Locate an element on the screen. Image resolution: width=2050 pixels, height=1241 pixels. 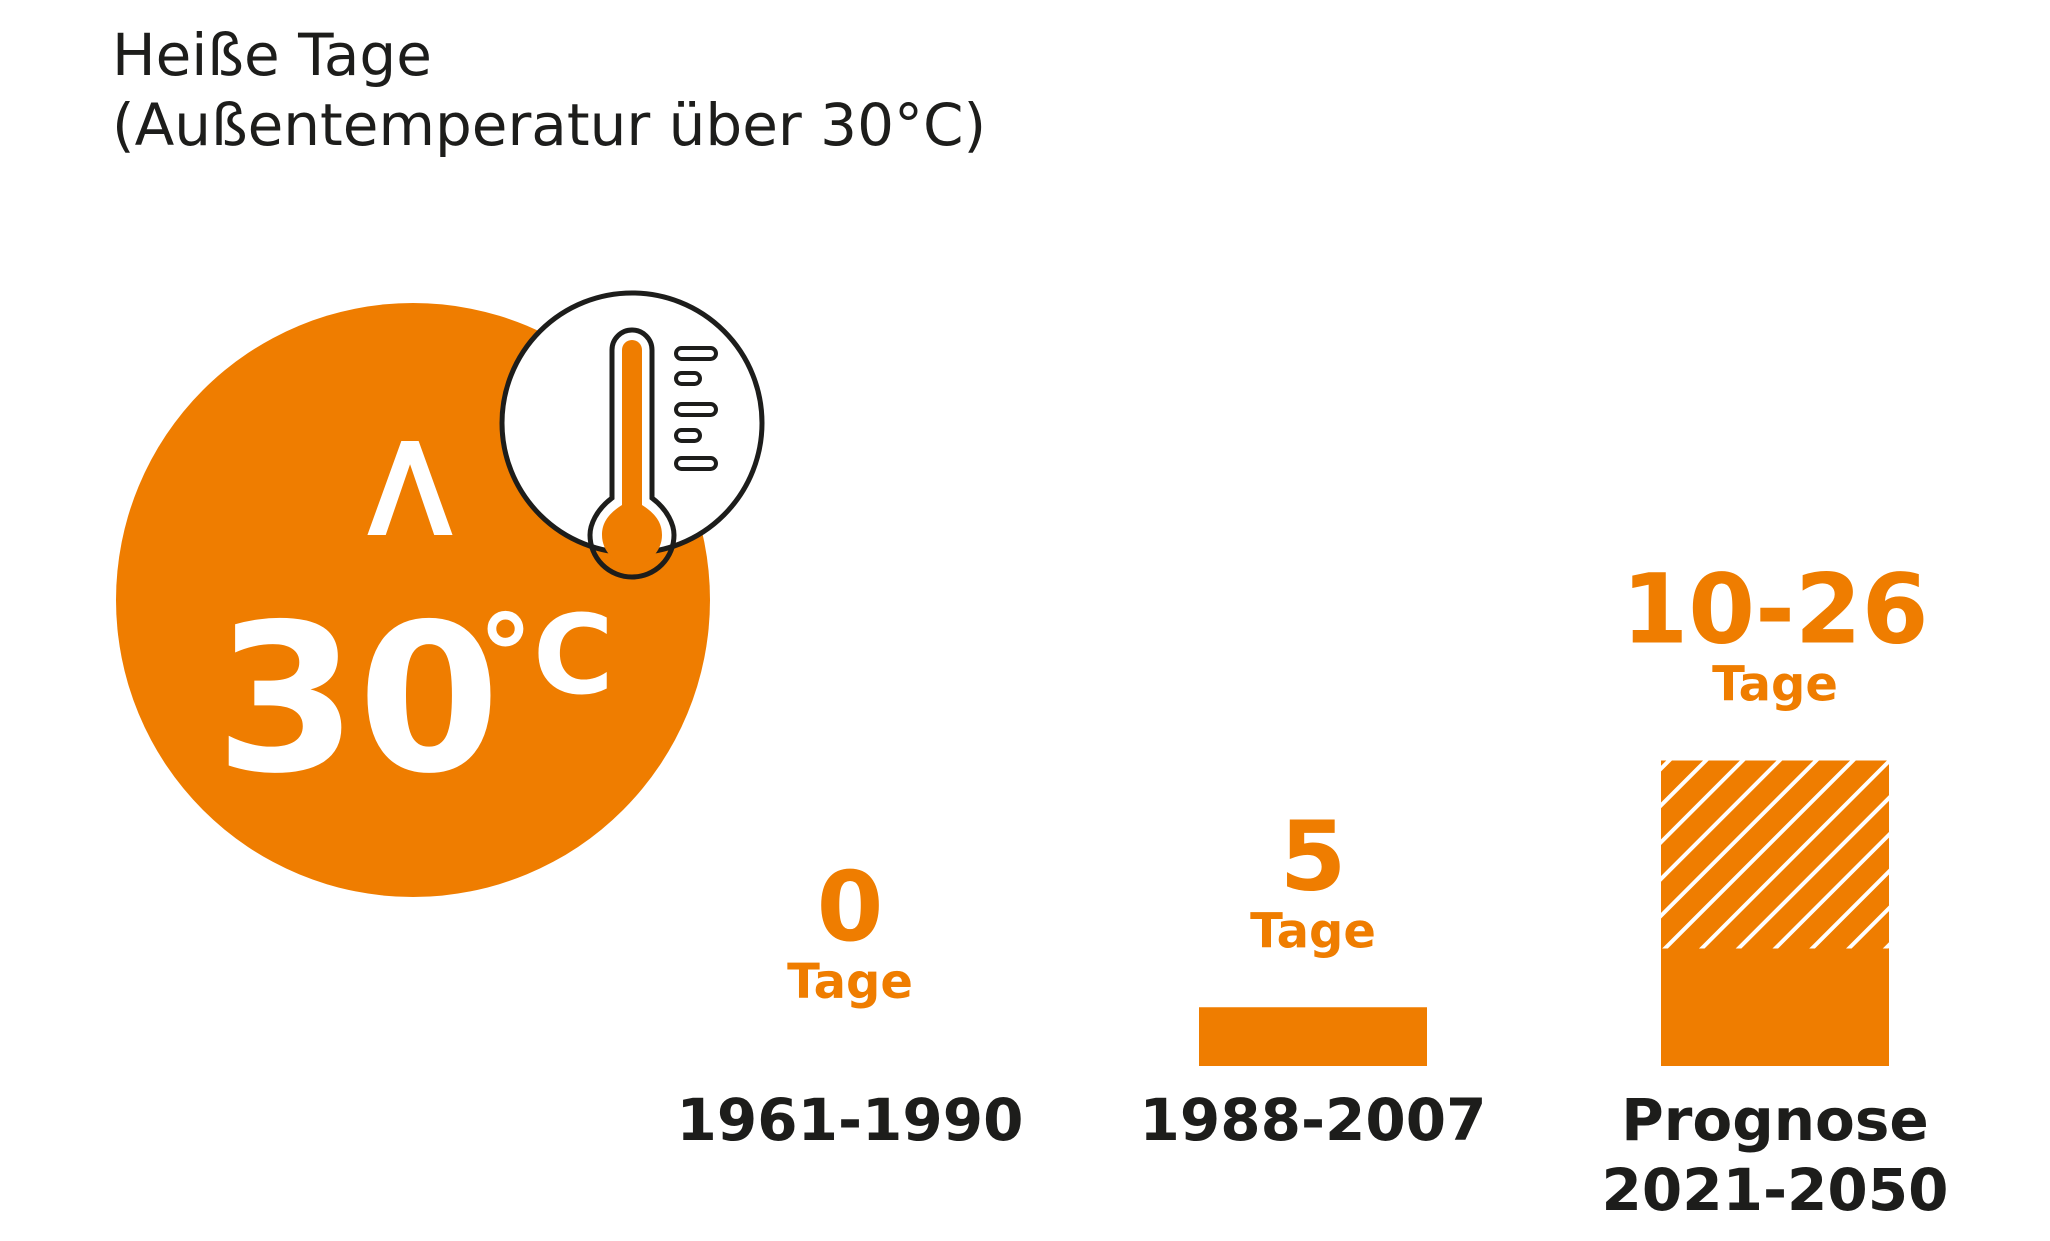
badge-unit: °C is located at coordinates (546, 655).